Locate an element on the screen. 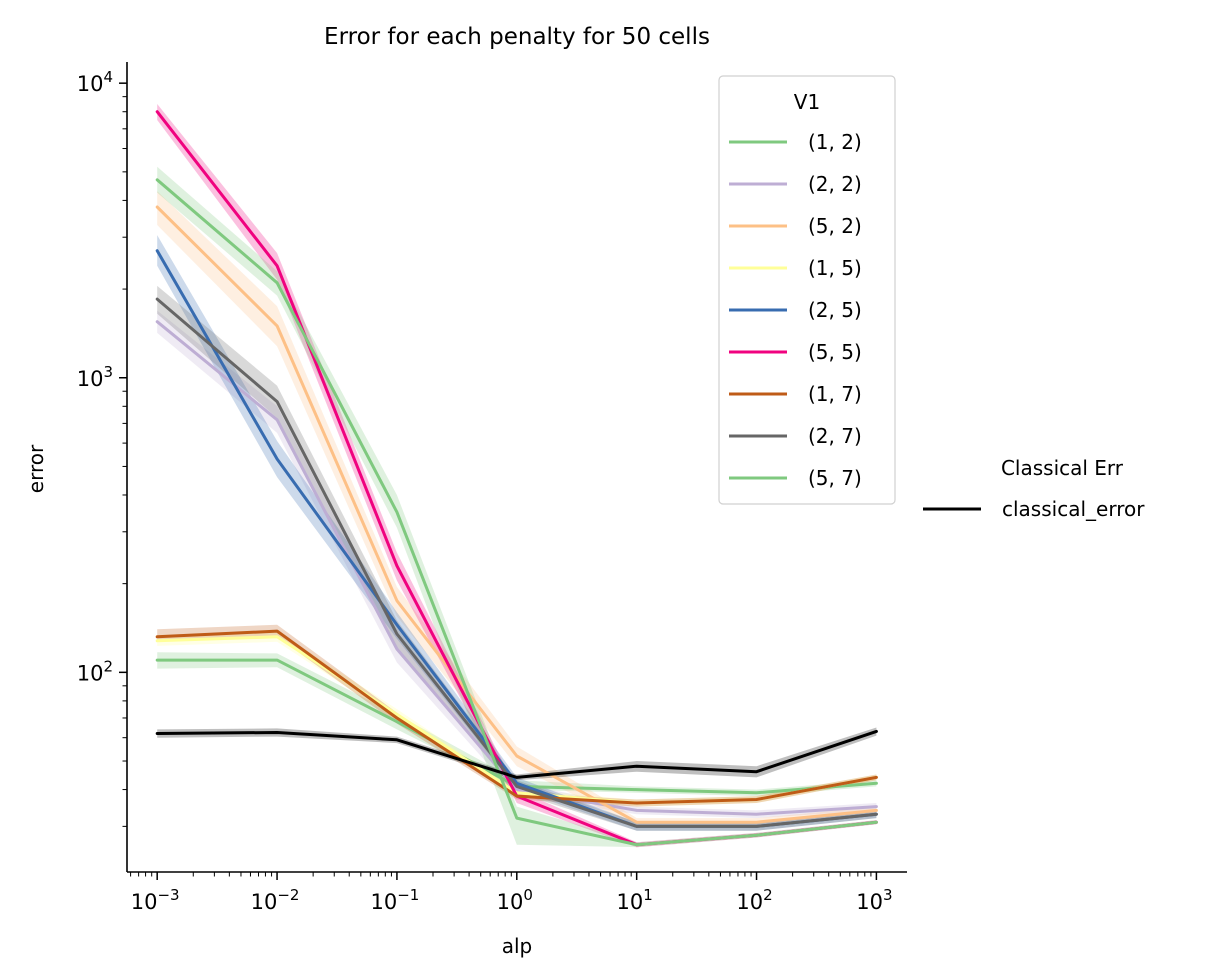 This screenshot has height=980, width=1225. y-axis-label: error is located at coordinates (36, 468).